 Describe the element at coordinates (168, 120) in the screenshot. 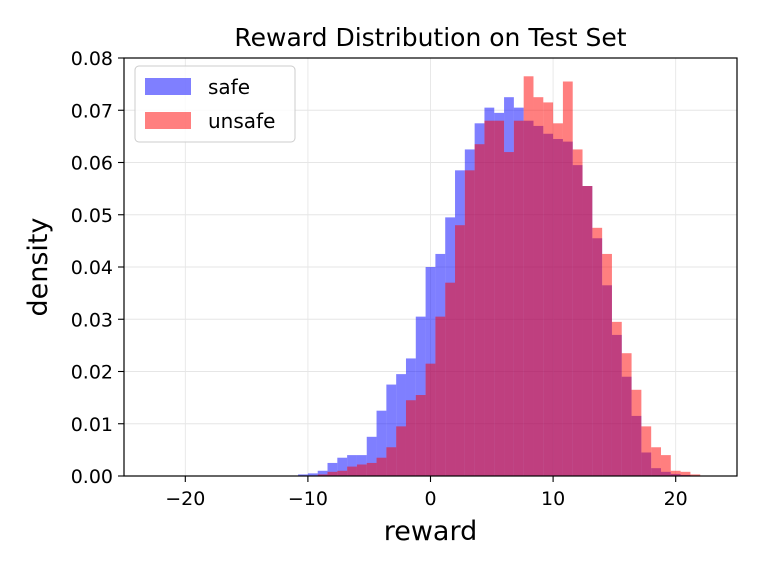

I see `legend-swatch-unsafe` at that location.